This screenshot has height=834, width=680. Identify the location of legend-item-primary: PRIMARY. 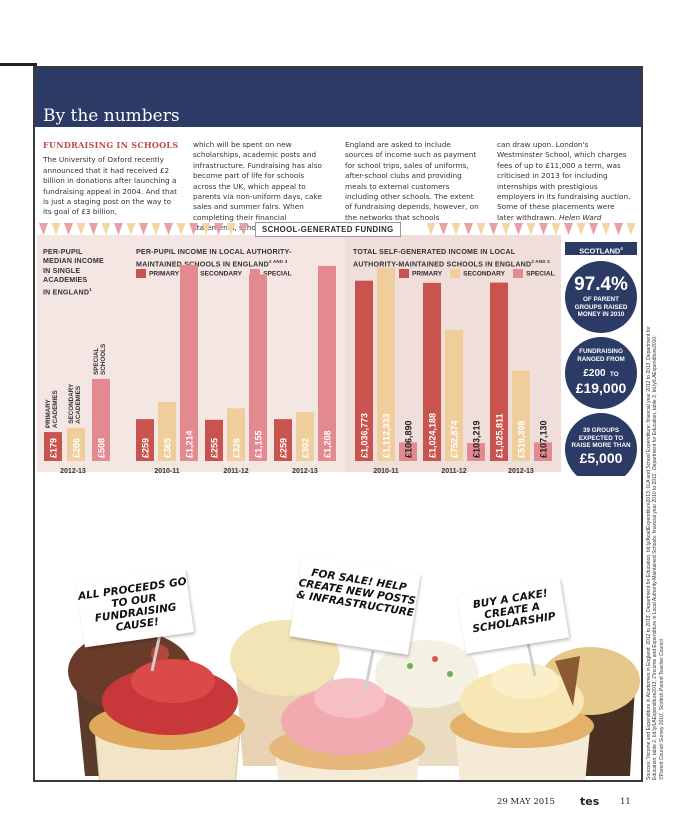
(157, 273).